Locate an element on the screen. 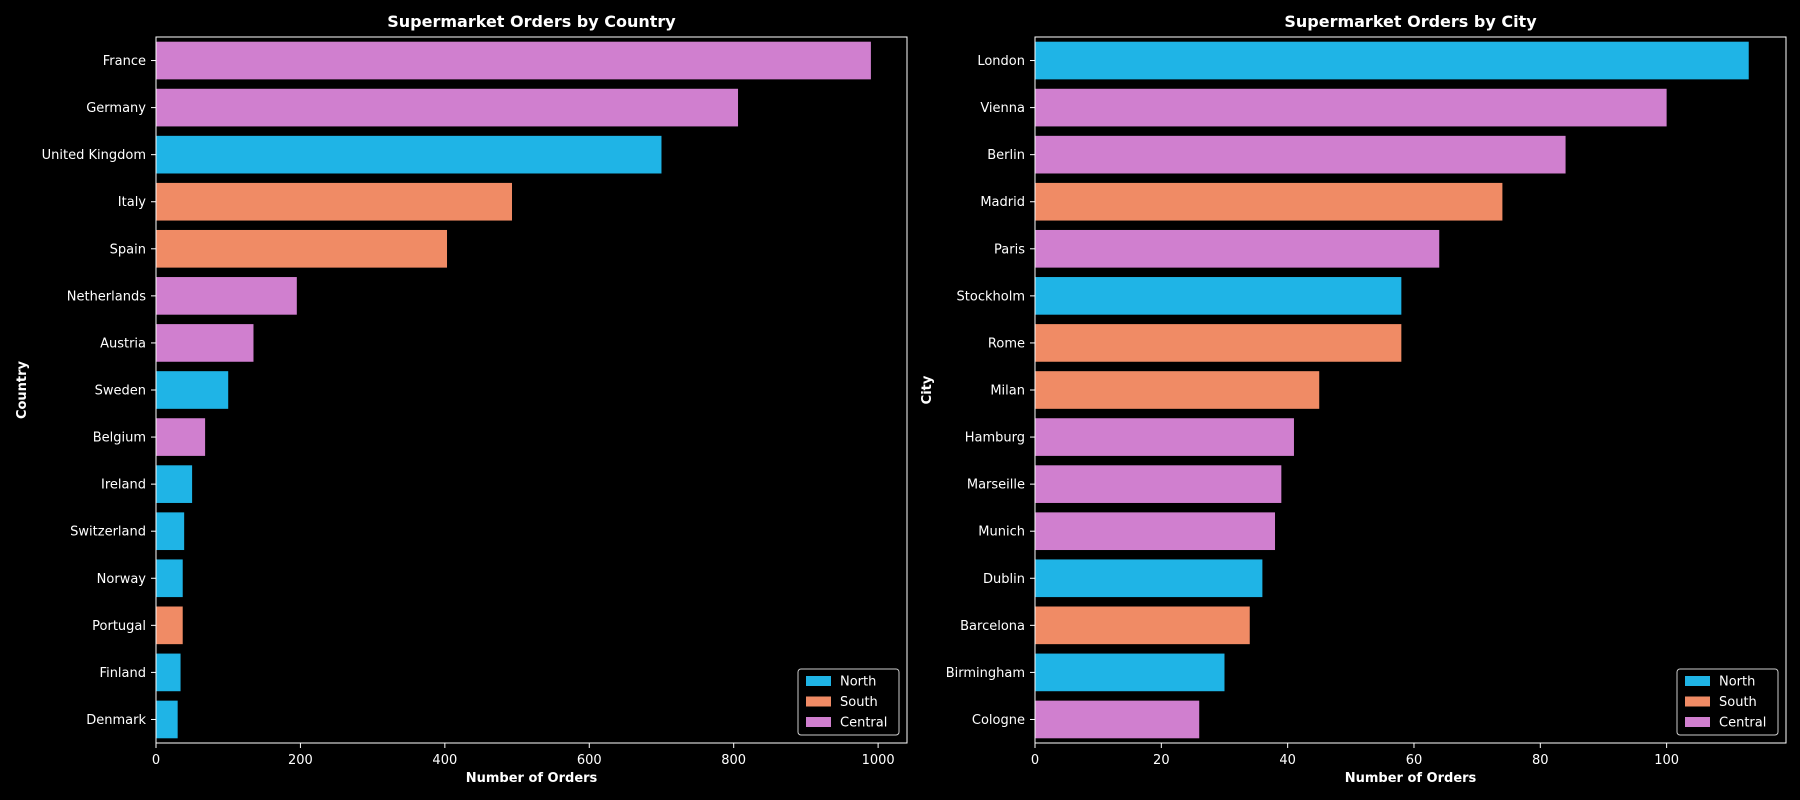 This screenshot has height=800, width=1800. y-tick-label: Stockholm is located at coordinates (991, 296).